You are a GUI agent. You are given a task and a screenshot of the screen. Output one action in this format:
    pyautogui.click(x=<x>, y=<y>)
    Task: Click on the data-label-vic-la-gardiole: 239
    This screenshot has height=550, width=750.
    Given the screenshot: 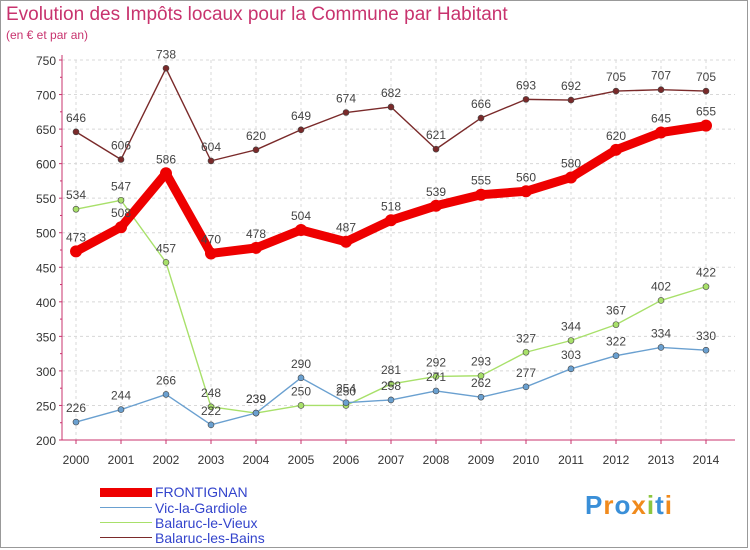 What is the action you would take?
    pyautogui.click(x=256, y=399)
    